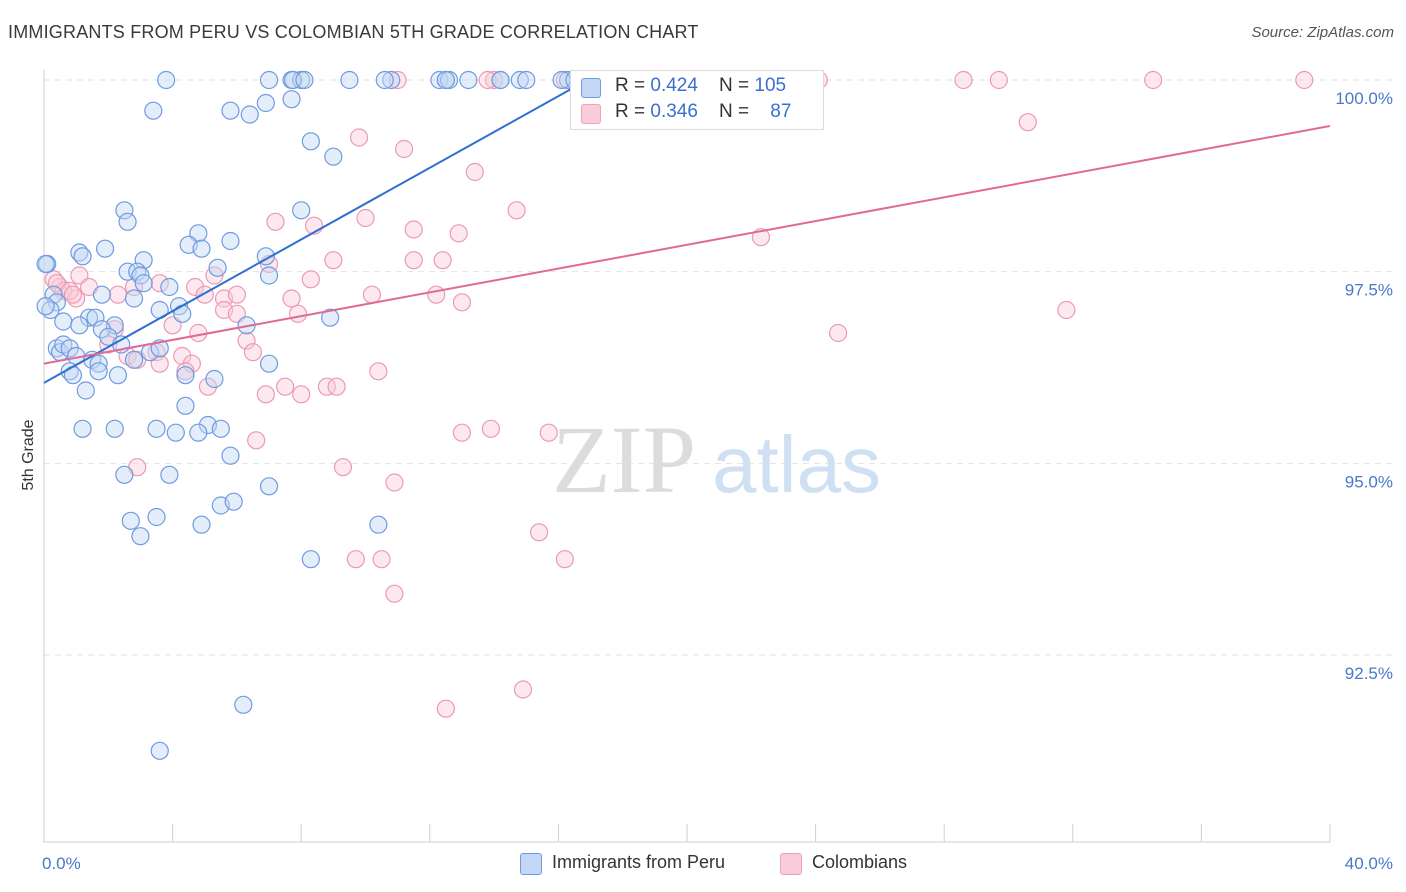  Describe the element at coordinates (61, 863) in the screenshot. I see `x-tick-label: 0.0%` at that location.